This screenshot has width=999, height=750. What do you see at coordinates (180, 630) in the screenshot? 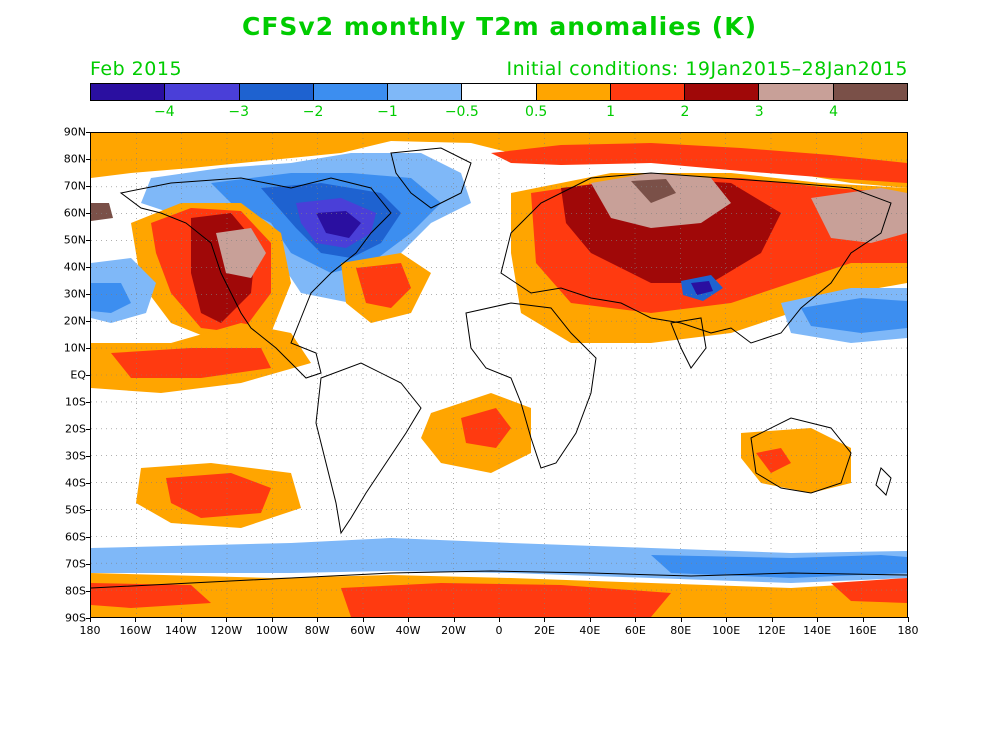
I see `longitude-label: 140W` at bounding box center [180, 630].